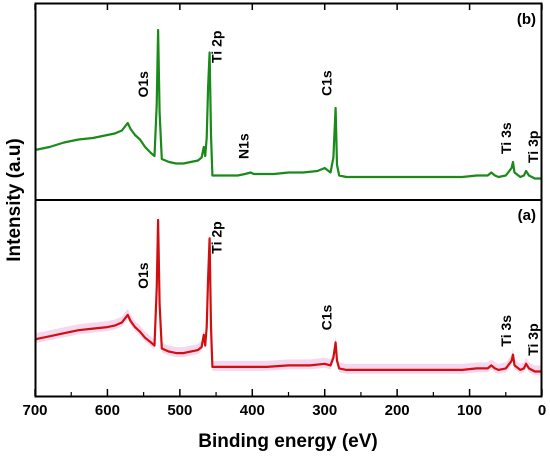  Describe the element at coordinates (527, 215) in the screenshot. I see `panel-label-bottom: (a)` at that location.